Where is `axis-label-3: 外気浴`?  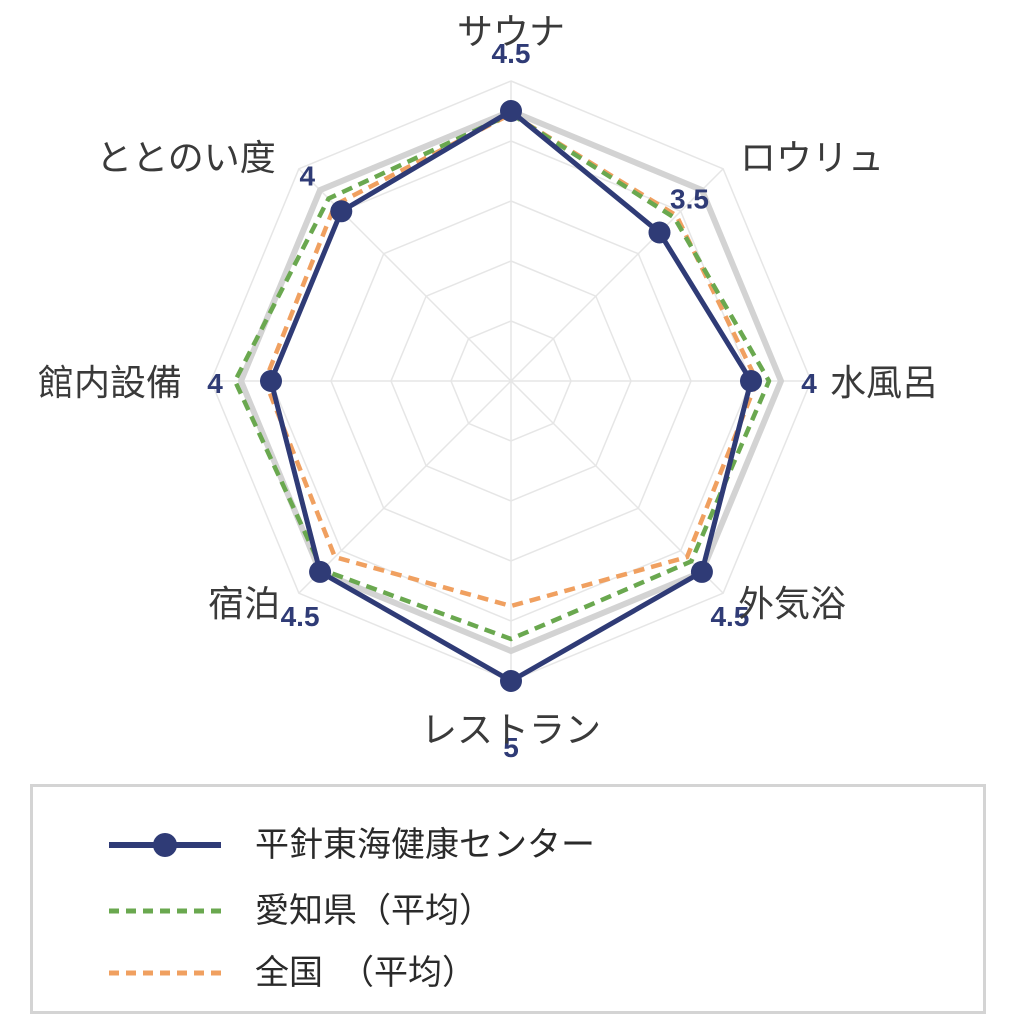
axis-label-3: 外気浴 is located at coordinates (792, 604).